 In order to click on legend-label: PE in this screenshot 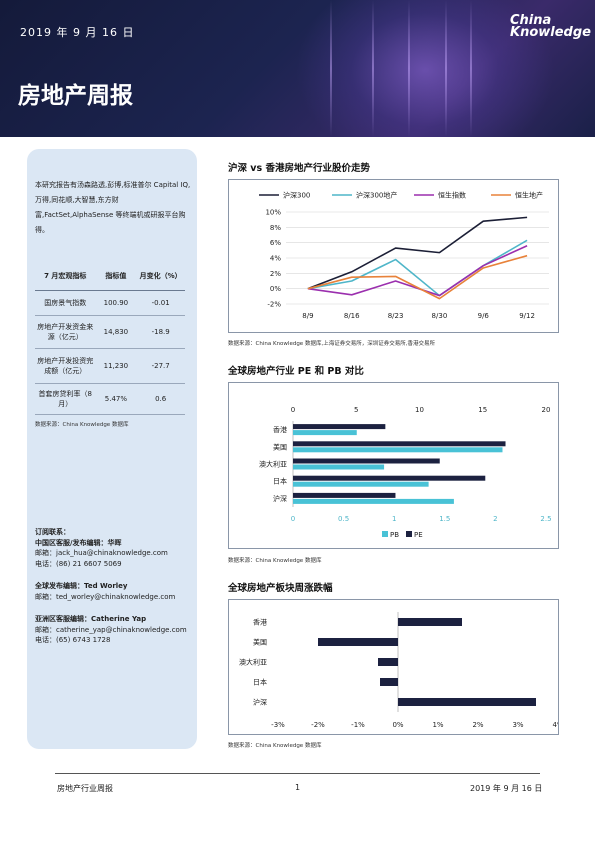, I will do `click(418, 535)`.